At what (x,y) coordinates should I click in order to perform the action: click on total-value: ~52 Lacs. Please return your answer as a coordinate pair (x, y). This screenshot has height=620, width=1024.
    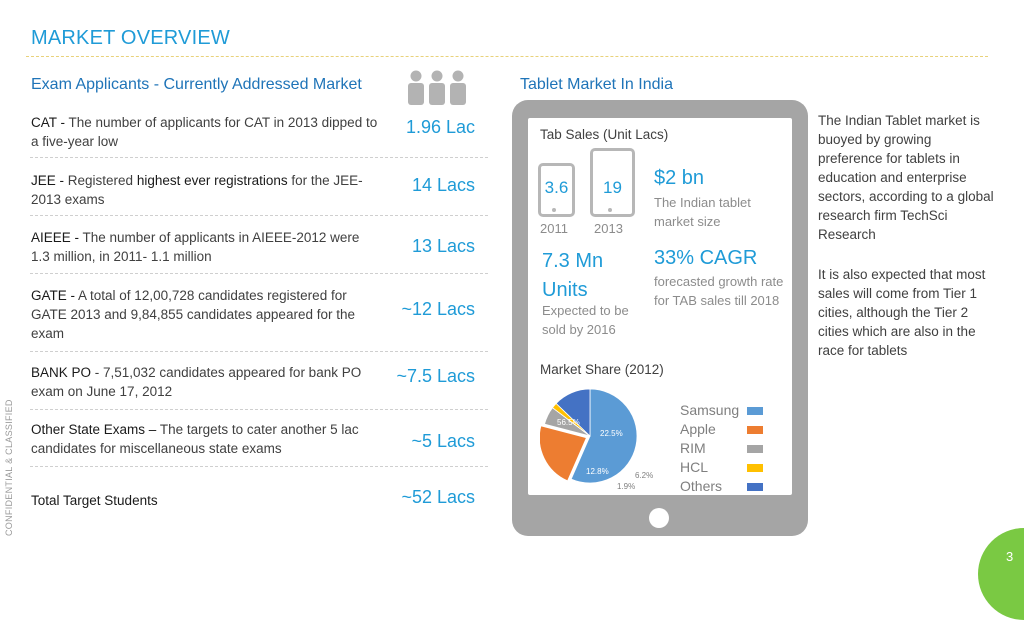
    Looking at the image, I should click on (438, 497).